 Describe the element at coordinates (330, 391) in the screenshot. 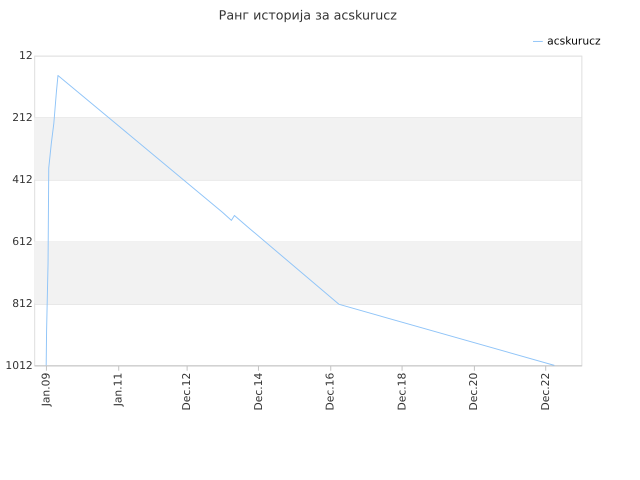

I see `x-tick-label: Dec.16` at that location.